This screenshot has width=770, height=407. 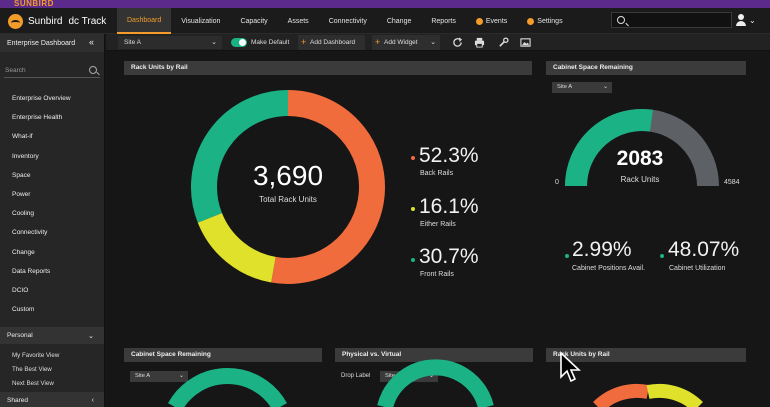 What do you see at coordinates (646, 355) in the screenshot?
I see `bottom-rack-units-title: Rack Units by Rail` at bounding box center [646, 355].